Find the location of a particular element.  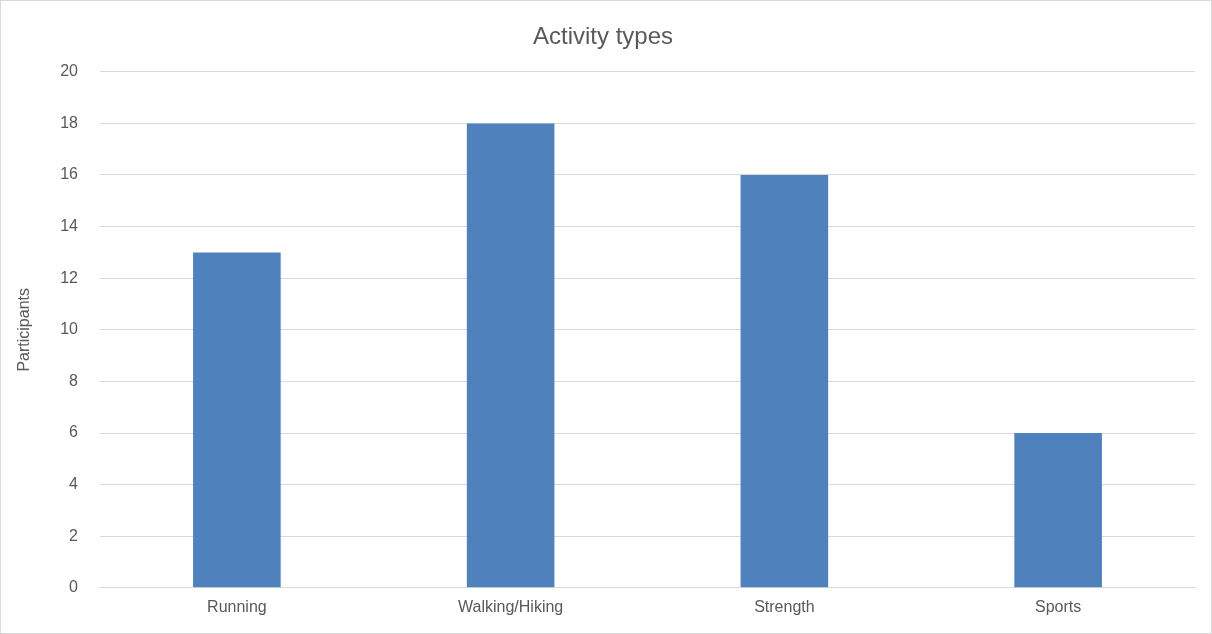

chart-title: Activity types is located at coordinates (603, 36).